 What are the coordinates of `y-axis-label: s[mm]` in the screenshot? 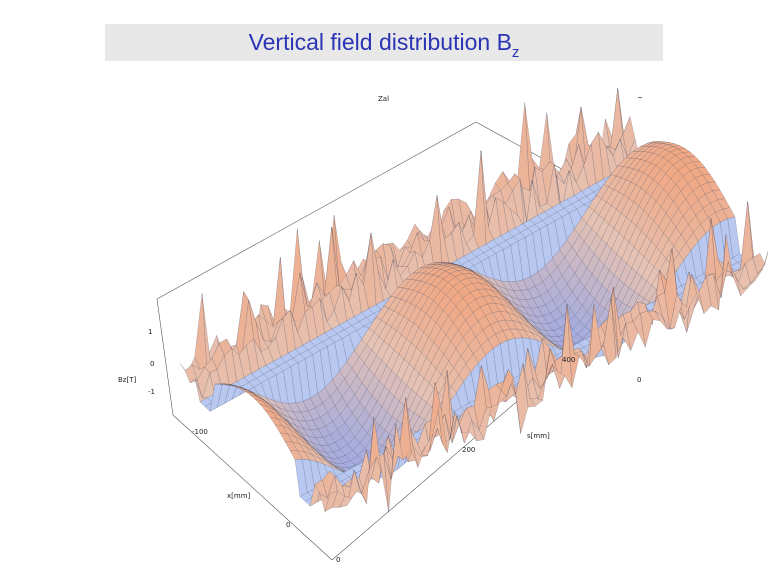 It's located at (538, 436).